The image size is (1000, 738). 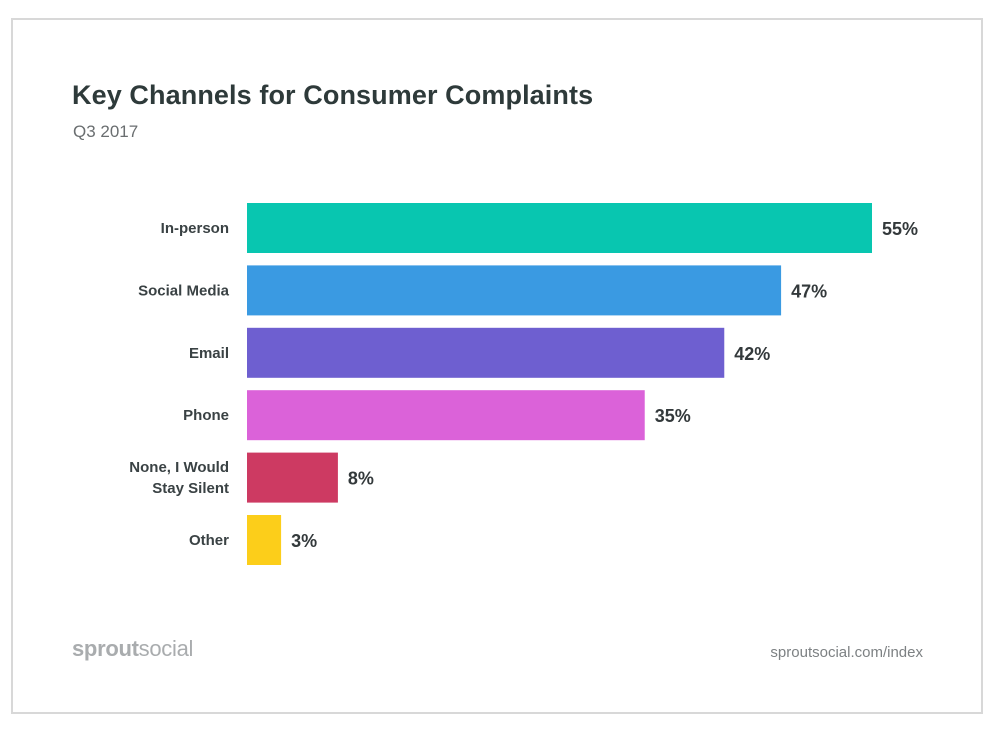 I want to click on category-label-line: In-person, so click(x=195, y=228).